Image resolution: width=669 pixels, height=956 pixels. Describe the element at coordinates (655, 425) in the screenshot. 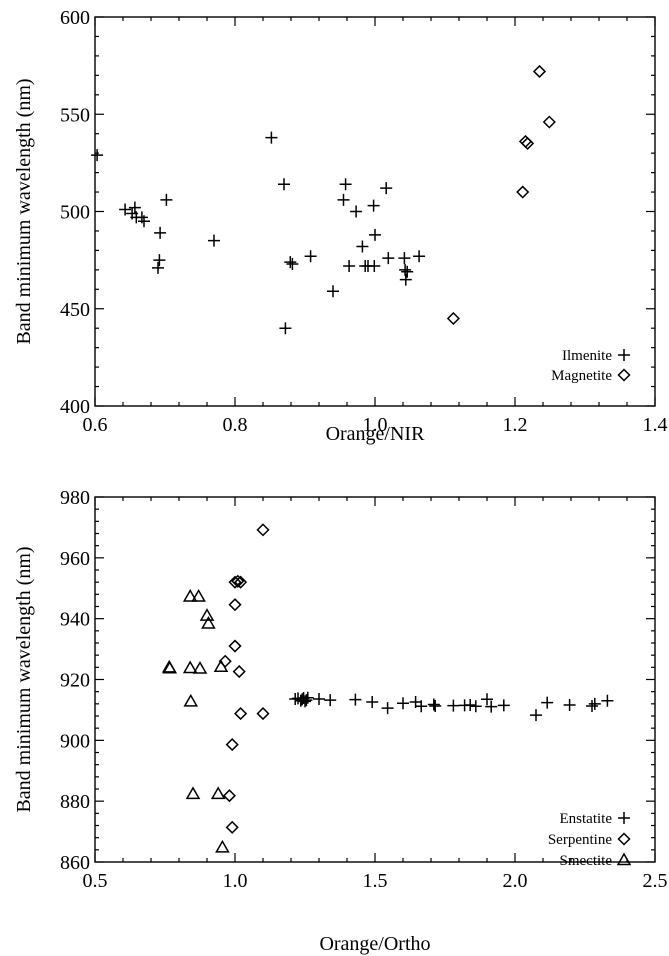

I see `x-tick-label: 1.4` at that location.